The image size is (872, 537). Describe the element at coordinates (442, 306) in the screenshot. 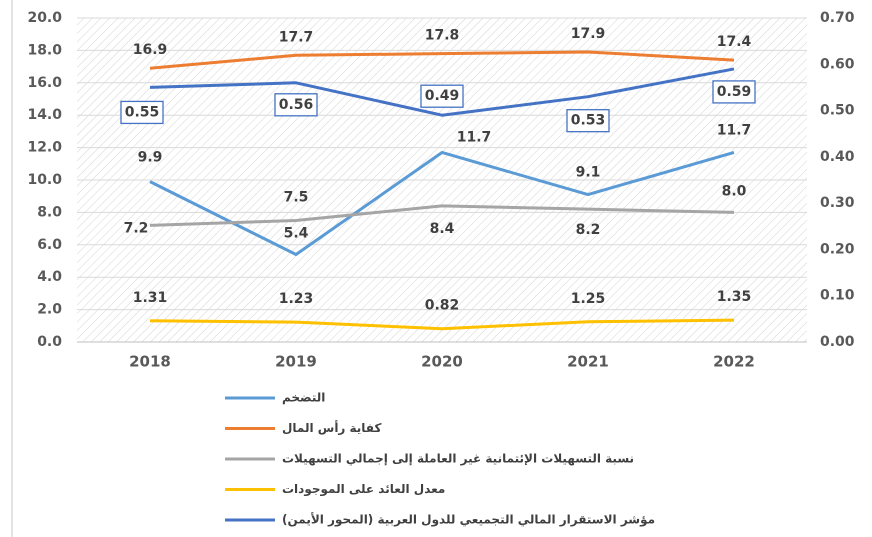

I see `data-label: 0.82` at that location.